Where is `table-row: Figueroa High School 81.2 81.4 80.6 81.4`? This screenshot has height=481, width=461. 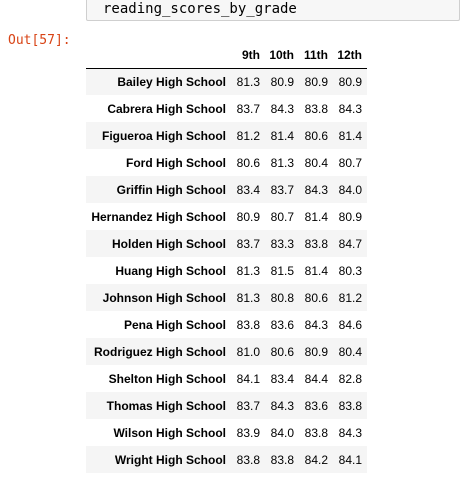 table-row: Figueroa High School 81.2 81.4 80.6 81.4 is located at coordinates (226, 135).